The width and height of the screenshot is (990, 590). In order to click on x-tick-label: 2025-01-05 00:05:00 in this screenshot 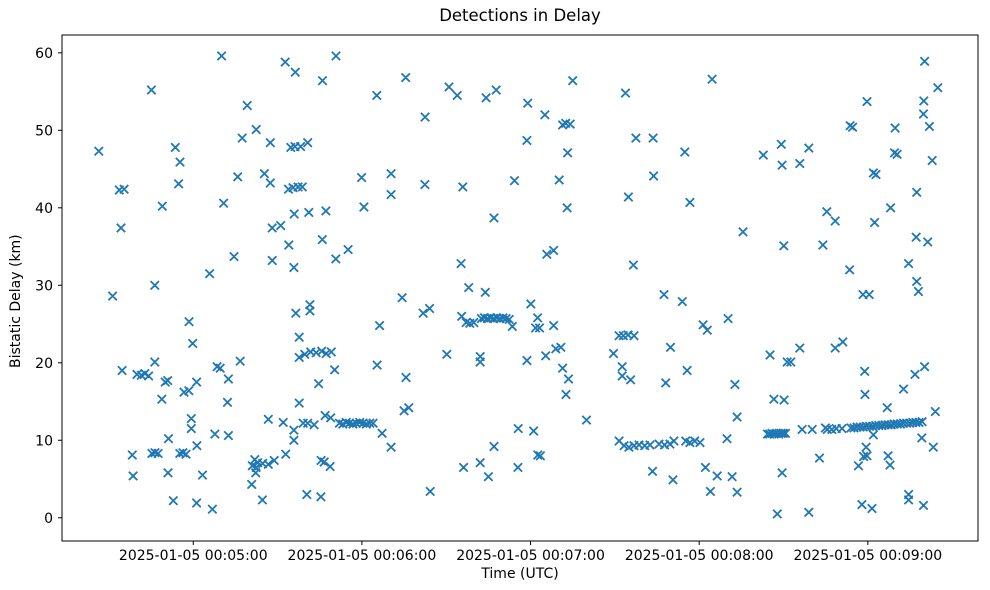, I will do `click(193, 556)`.